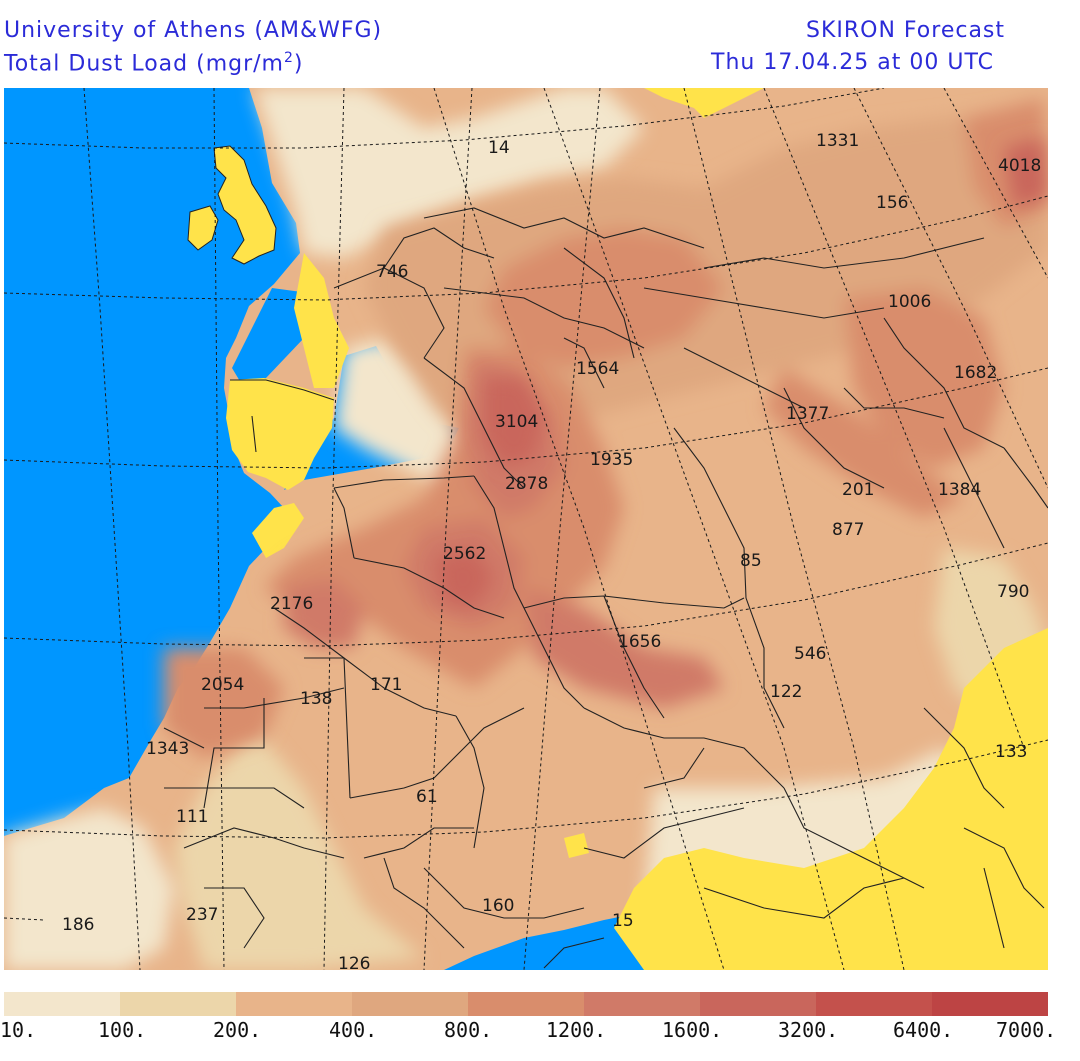 This screenshot has width=1080, height=1061. Describe the element at coordinates (808, 1030) in the screenshot. I see `legend-tick: 3200.` at that location.